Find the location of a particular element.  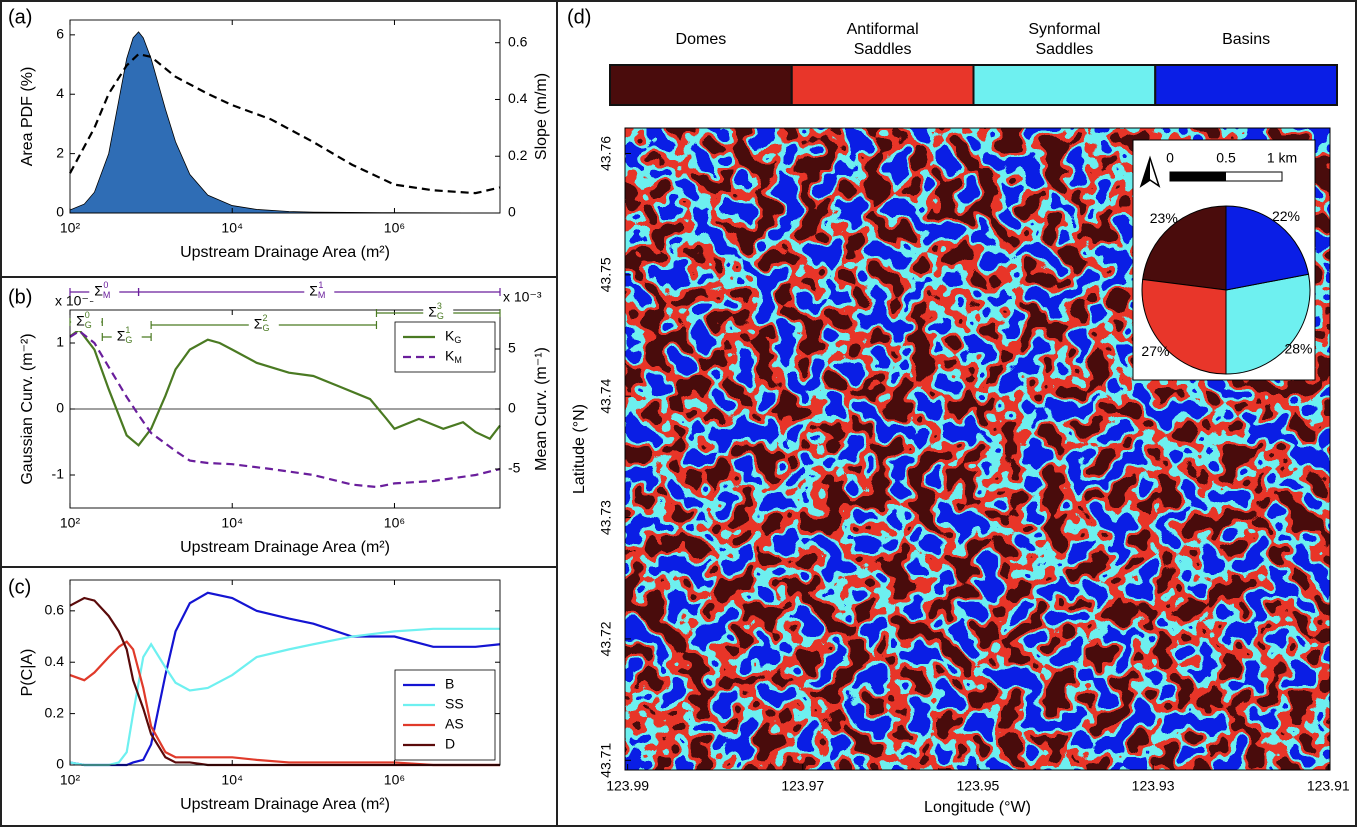

y2-tick-label: 0.4 is located at coordinates (518, 98).